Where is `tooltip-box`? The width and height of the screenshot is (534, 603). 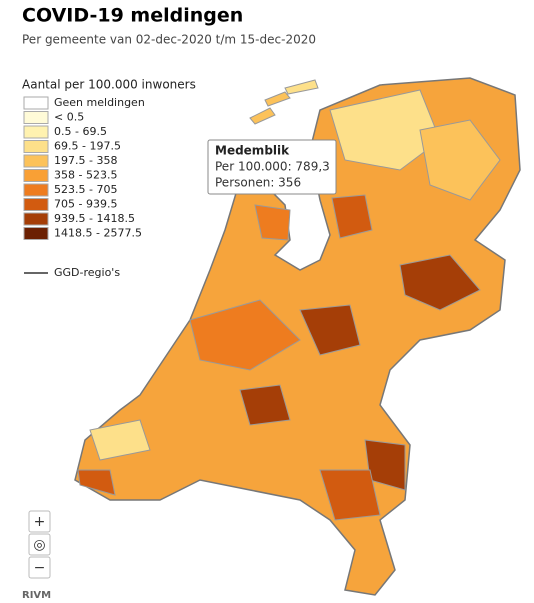 tooltip-box is located at coordinates (272, 167).